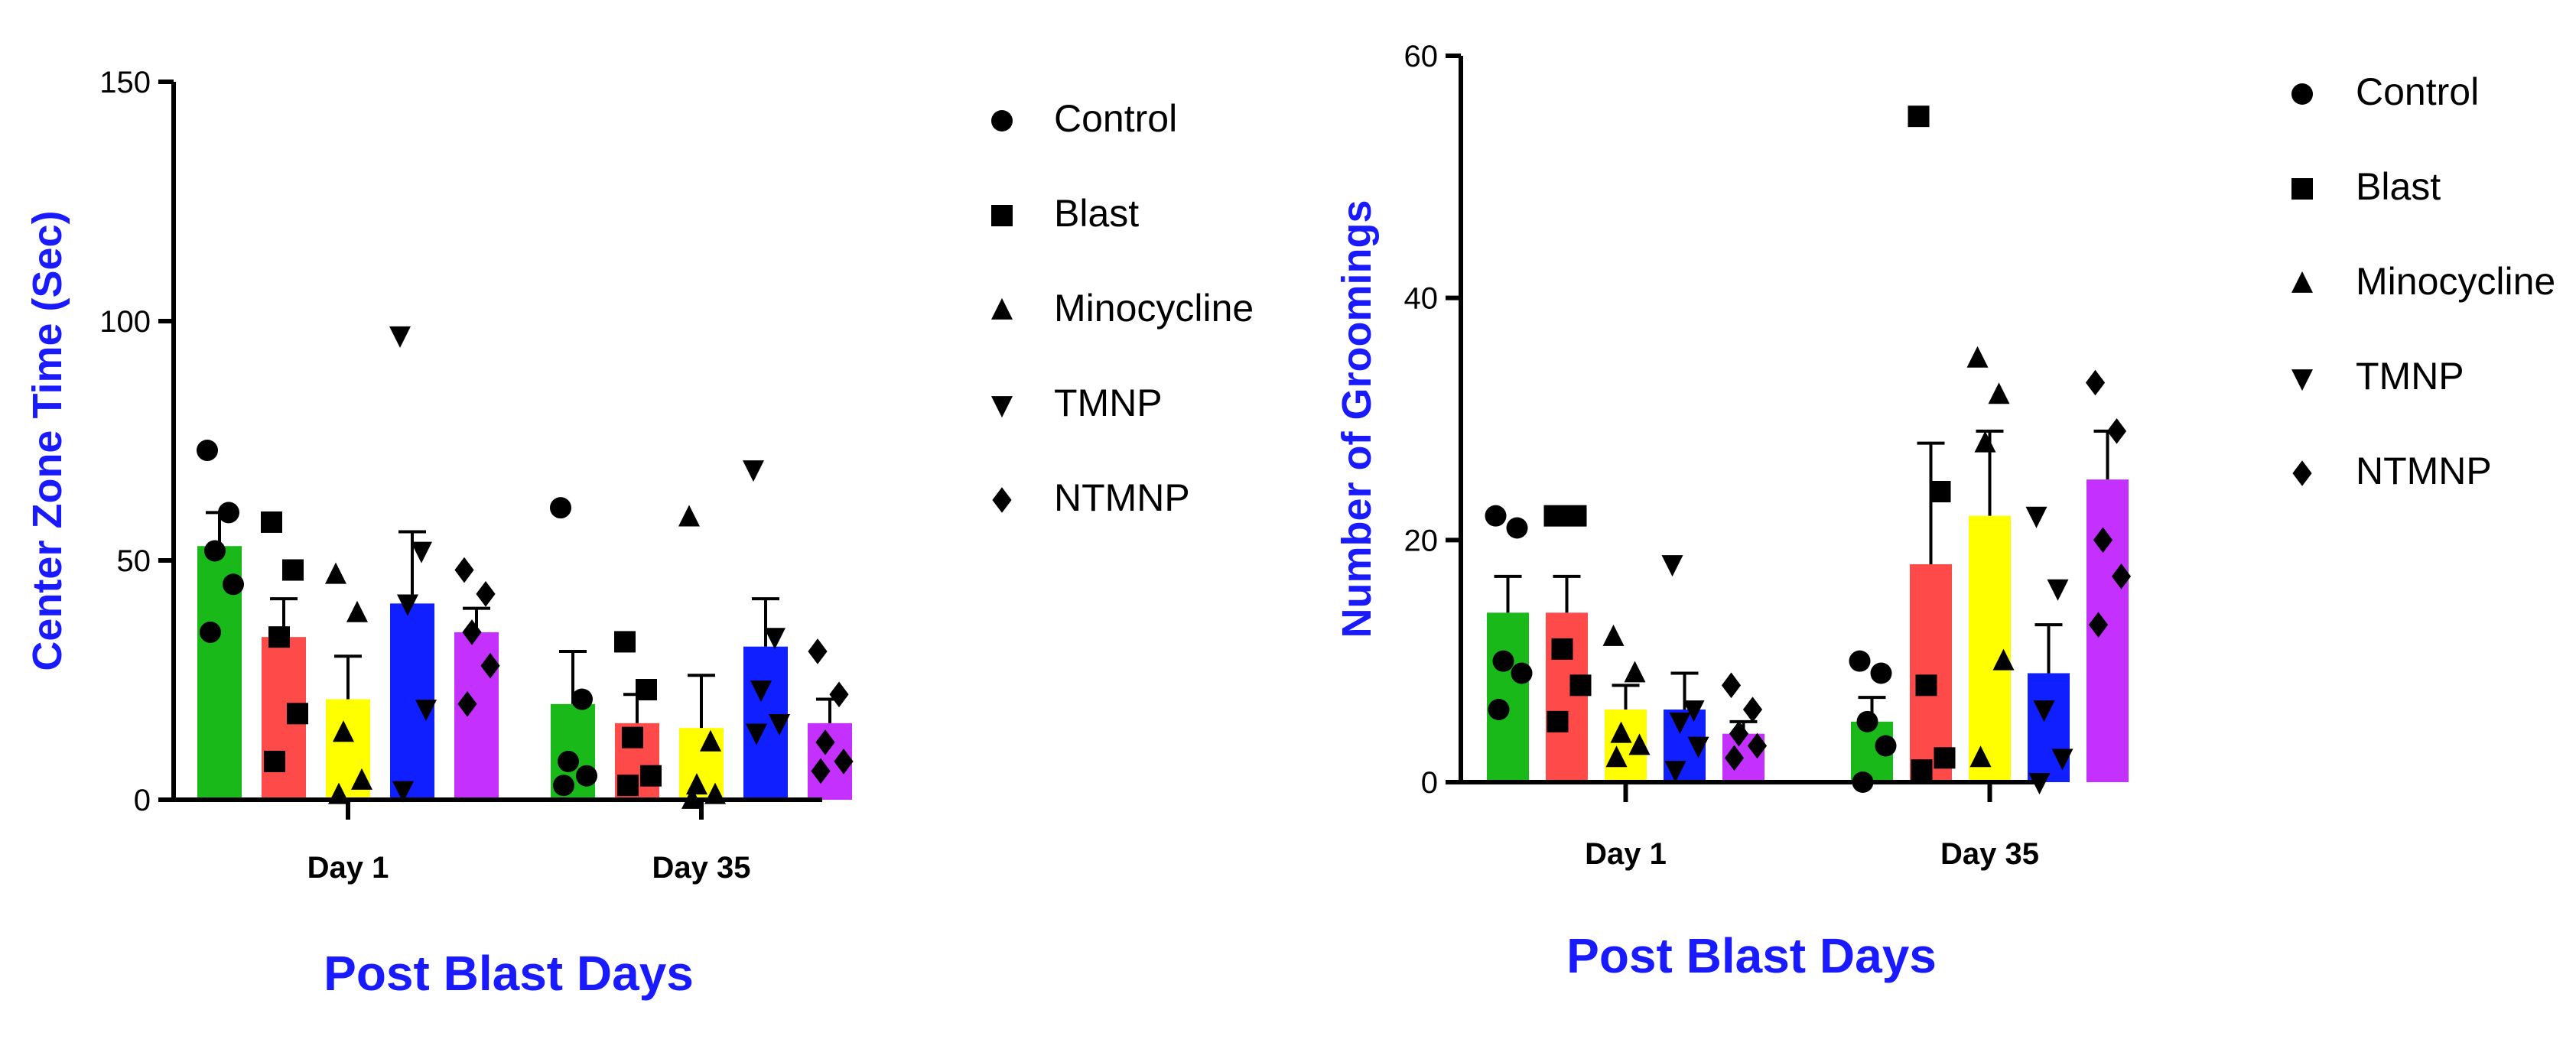 The height and width of the screenshot is (1062, 2576). I want to click on legend-marker-minocycline, so click(2302, 282).